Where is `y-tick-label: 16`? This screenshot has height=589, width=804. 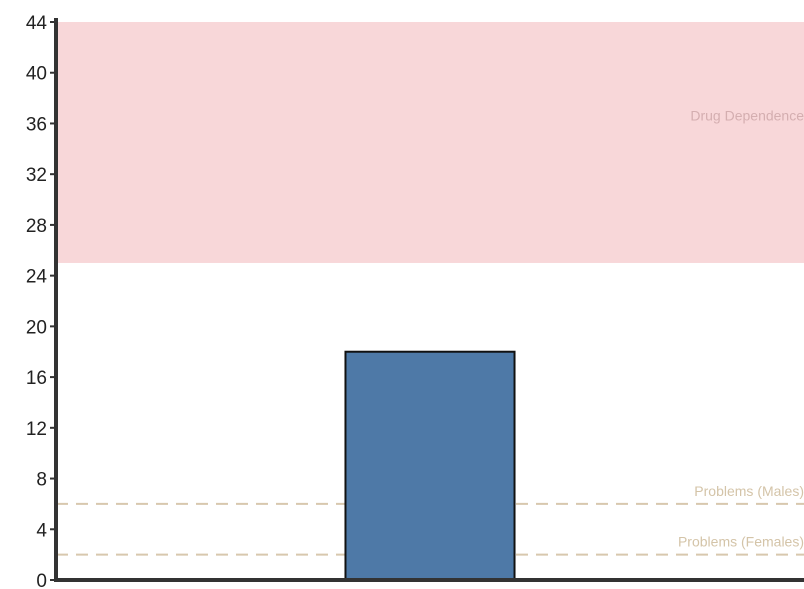 y-tick-label: 16 is located at coordinates (36, 378).